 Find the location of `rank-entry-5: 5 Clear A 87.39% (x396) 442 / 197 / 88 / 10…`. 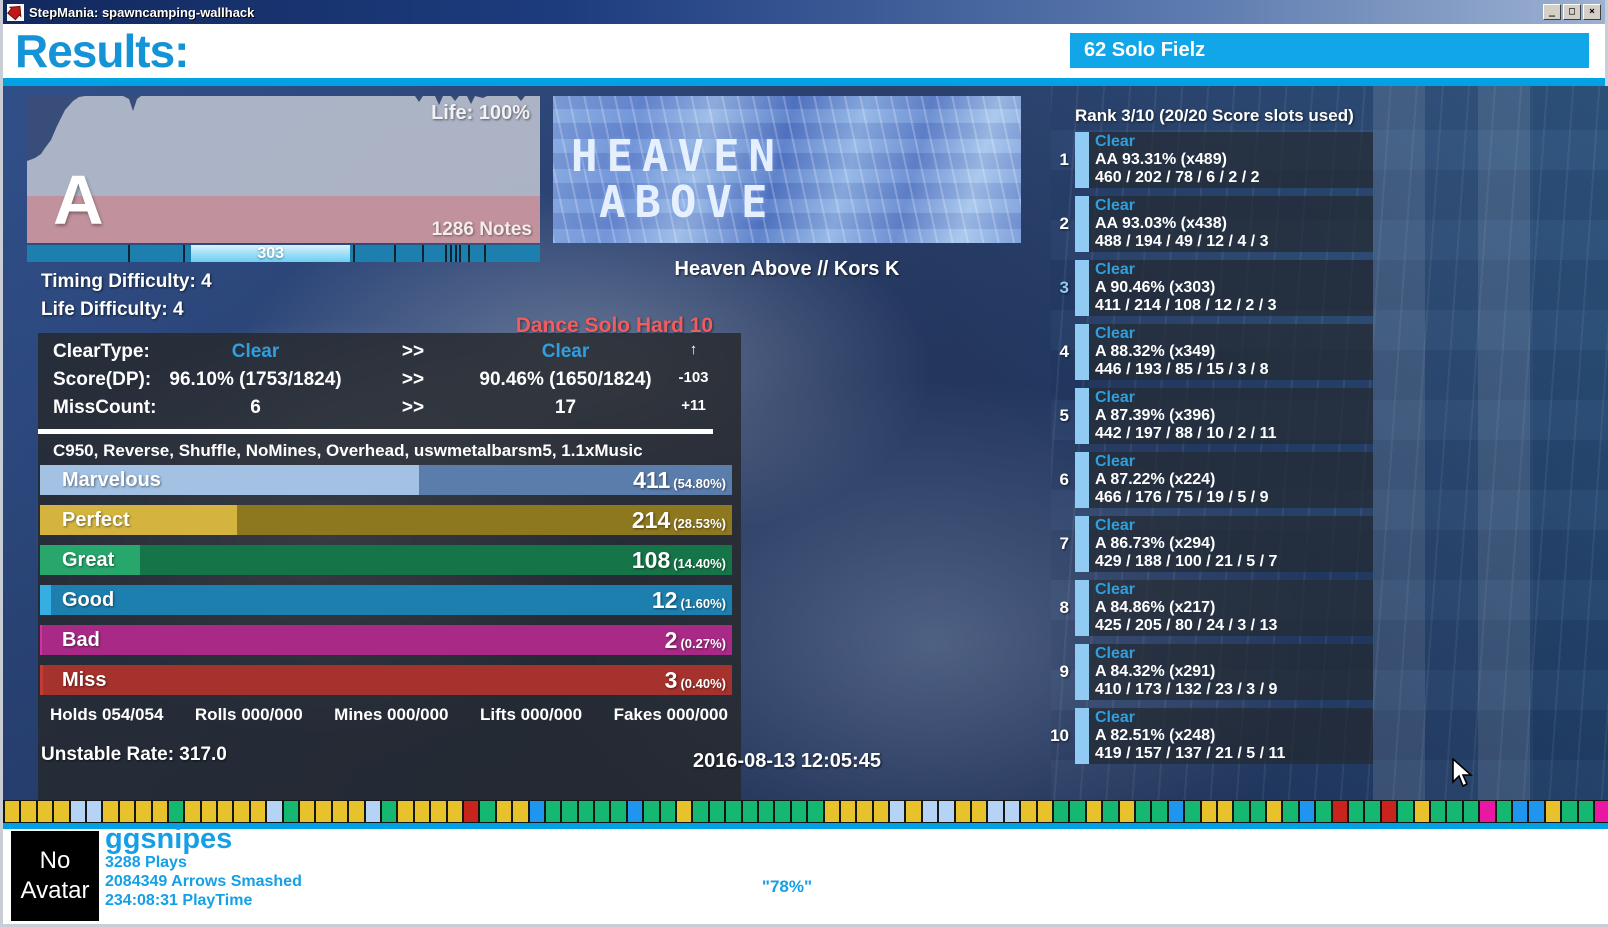

rank-entry-5: 5 Clear A 87.39% (x396) 442 / 197 / 88 / 10… is located at coordinates (1210, 416).